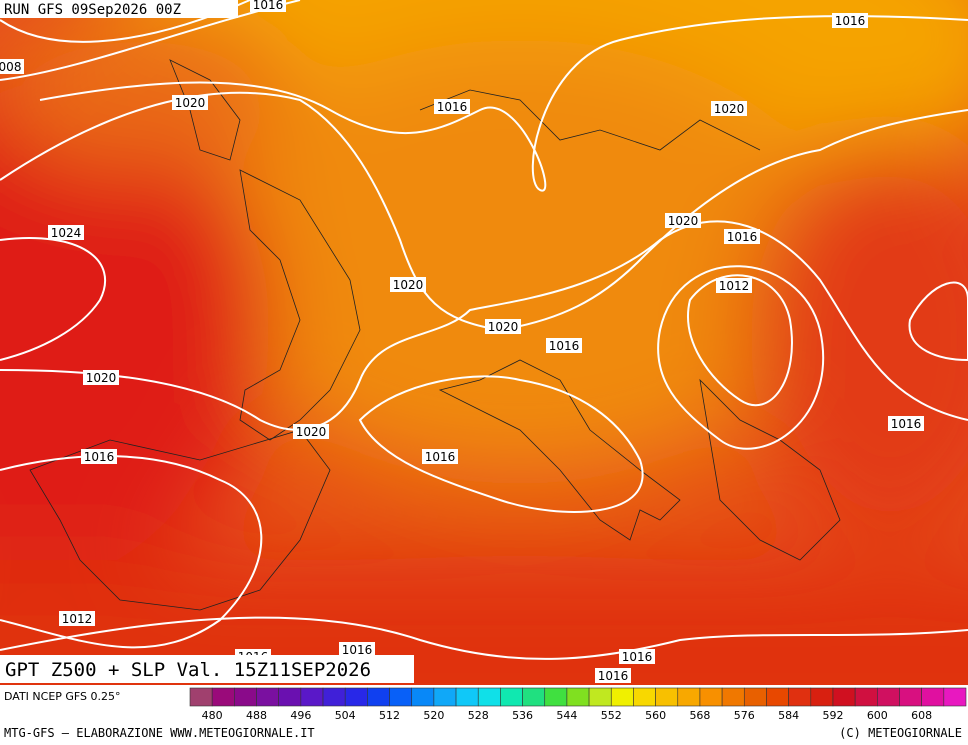 The height and width of the screenshot is (745, 968). I want to click on copyright: (C) METEOGIORNALE, so click(900, 733).